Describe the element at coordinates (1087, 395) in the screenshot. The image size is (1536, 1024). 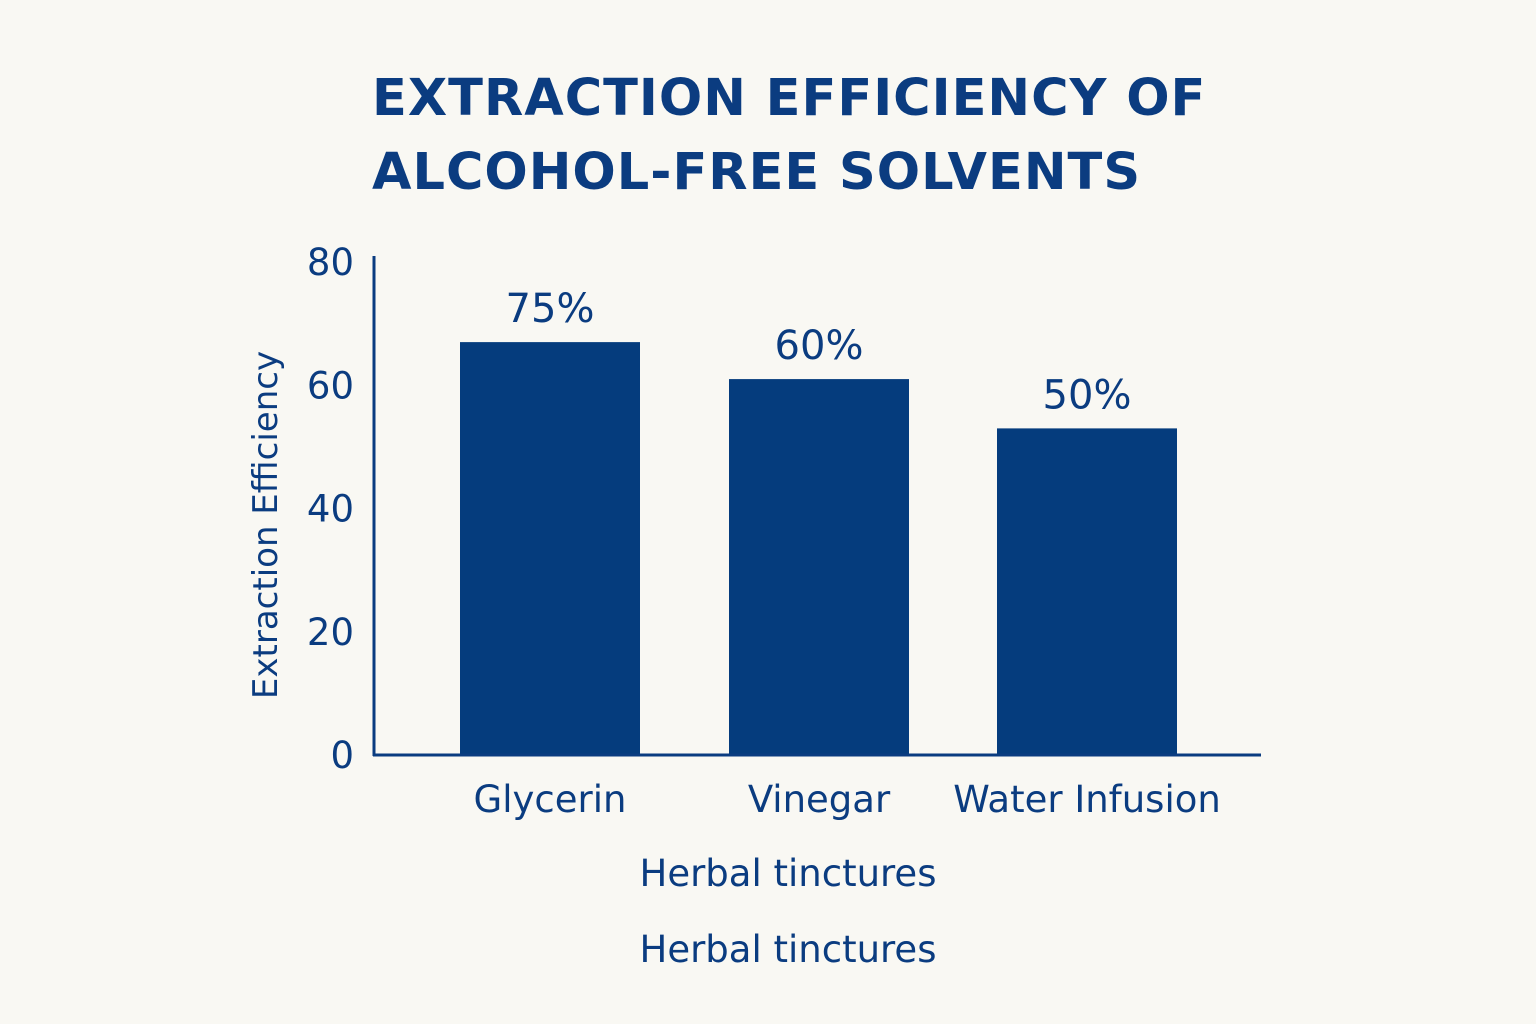
I see `data-label-water-infusion: 50%` at that location.